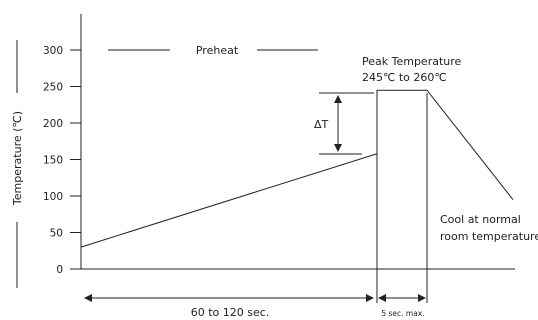 This screenshot has width=538, height=320. I want to click on peak-temp-line2: 245℃ to 260℃, so click(404, 77).